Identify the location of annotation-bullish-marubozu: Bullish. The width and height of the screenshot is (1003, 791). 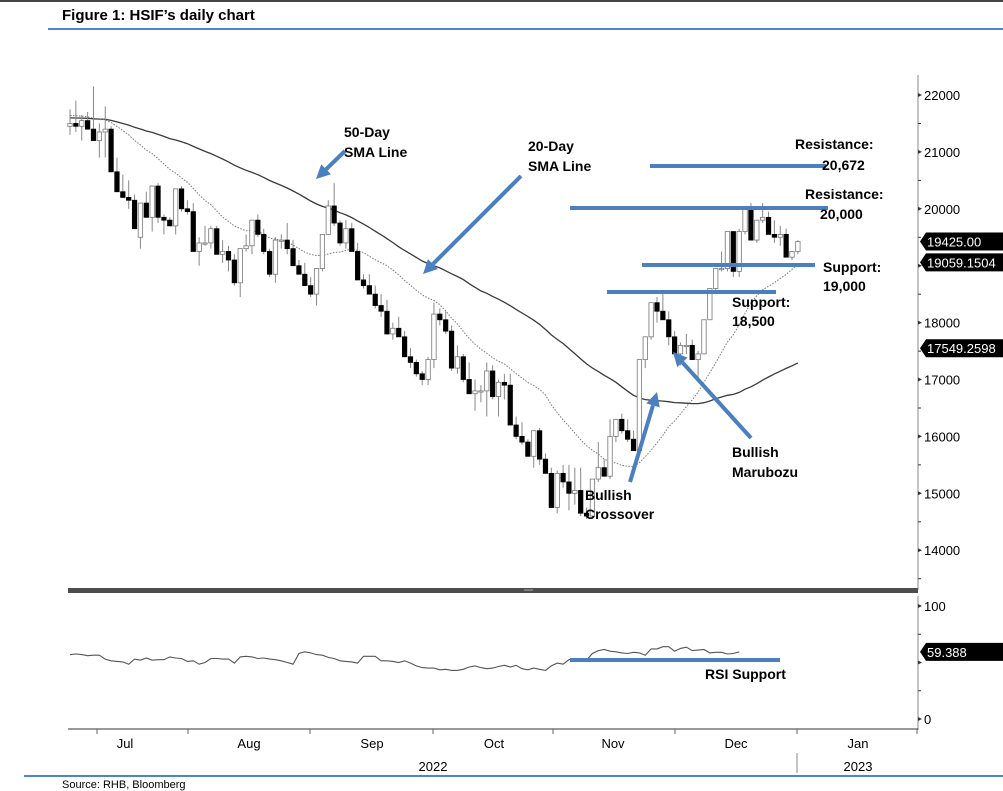
(755, 452).